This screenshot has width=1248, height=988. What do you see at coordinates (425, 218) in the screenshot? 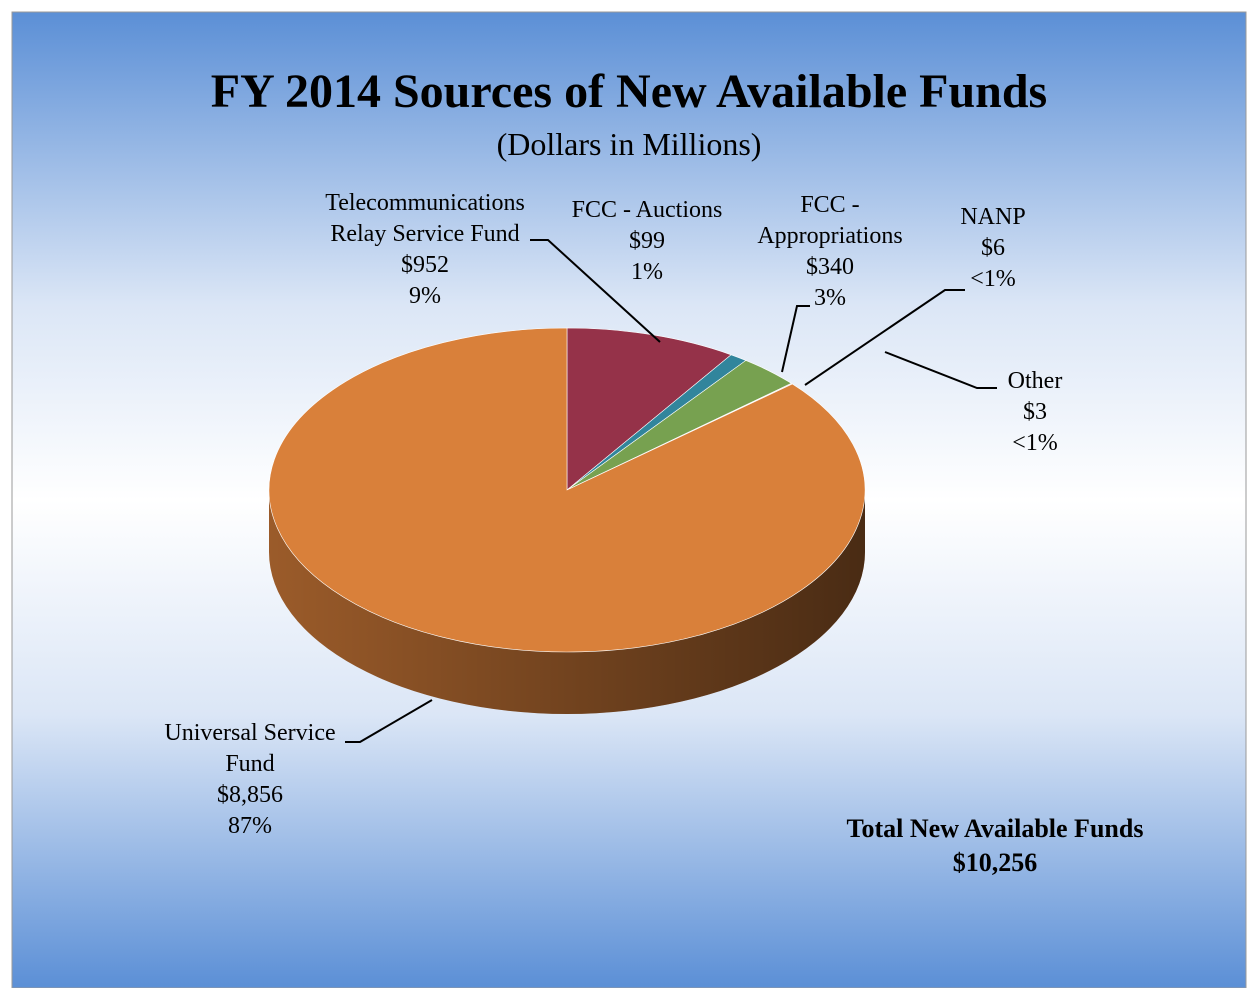
I see `category-label: Telecommunications Relay Service Fund` at bounding box center [425, 218].